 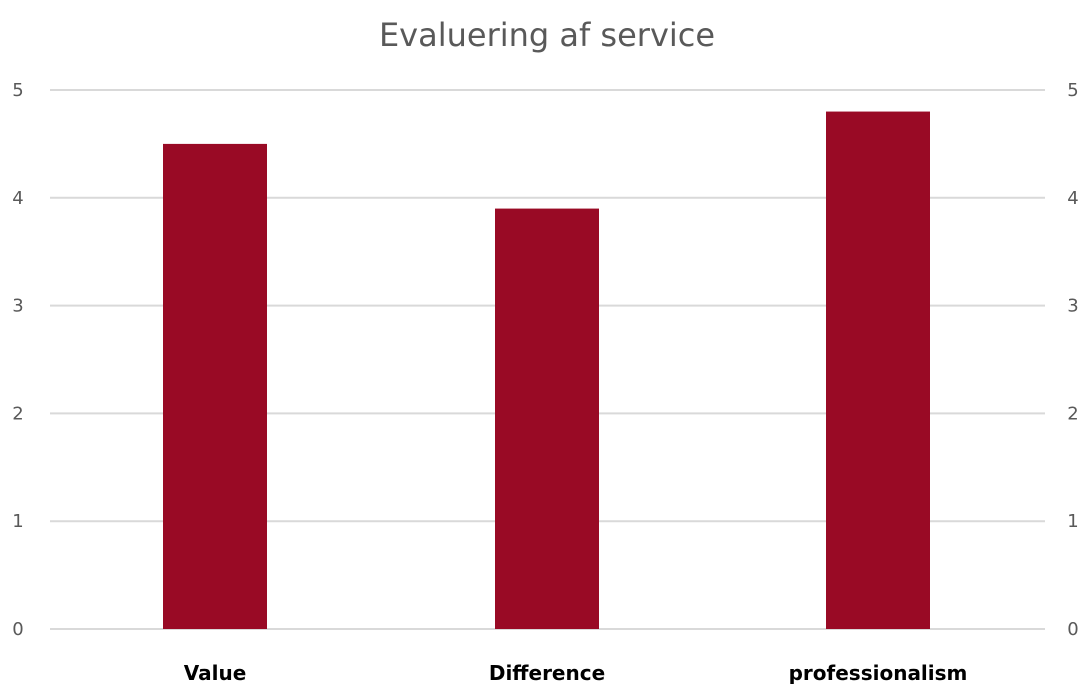 I want to click on y-tick-label-left: 3, so click(x=17, y=306).